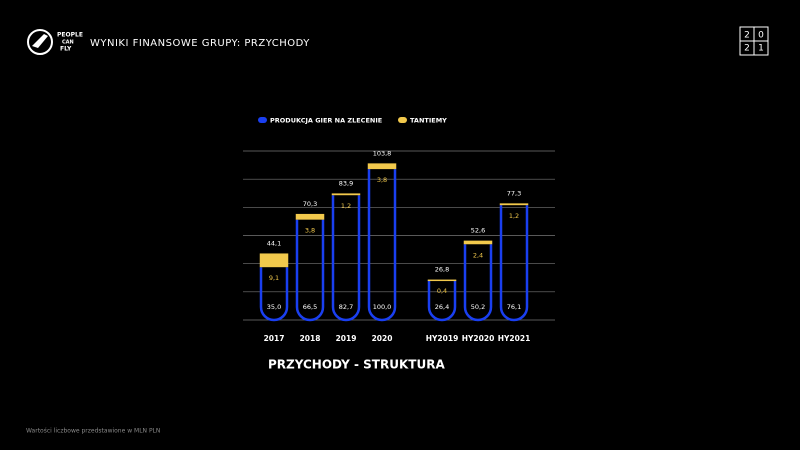 This screenshot has height=450, width=800. Describe the element at coordinates (70, 35) in the screenshot. I see `logo-text: PEOPLE` at that location.